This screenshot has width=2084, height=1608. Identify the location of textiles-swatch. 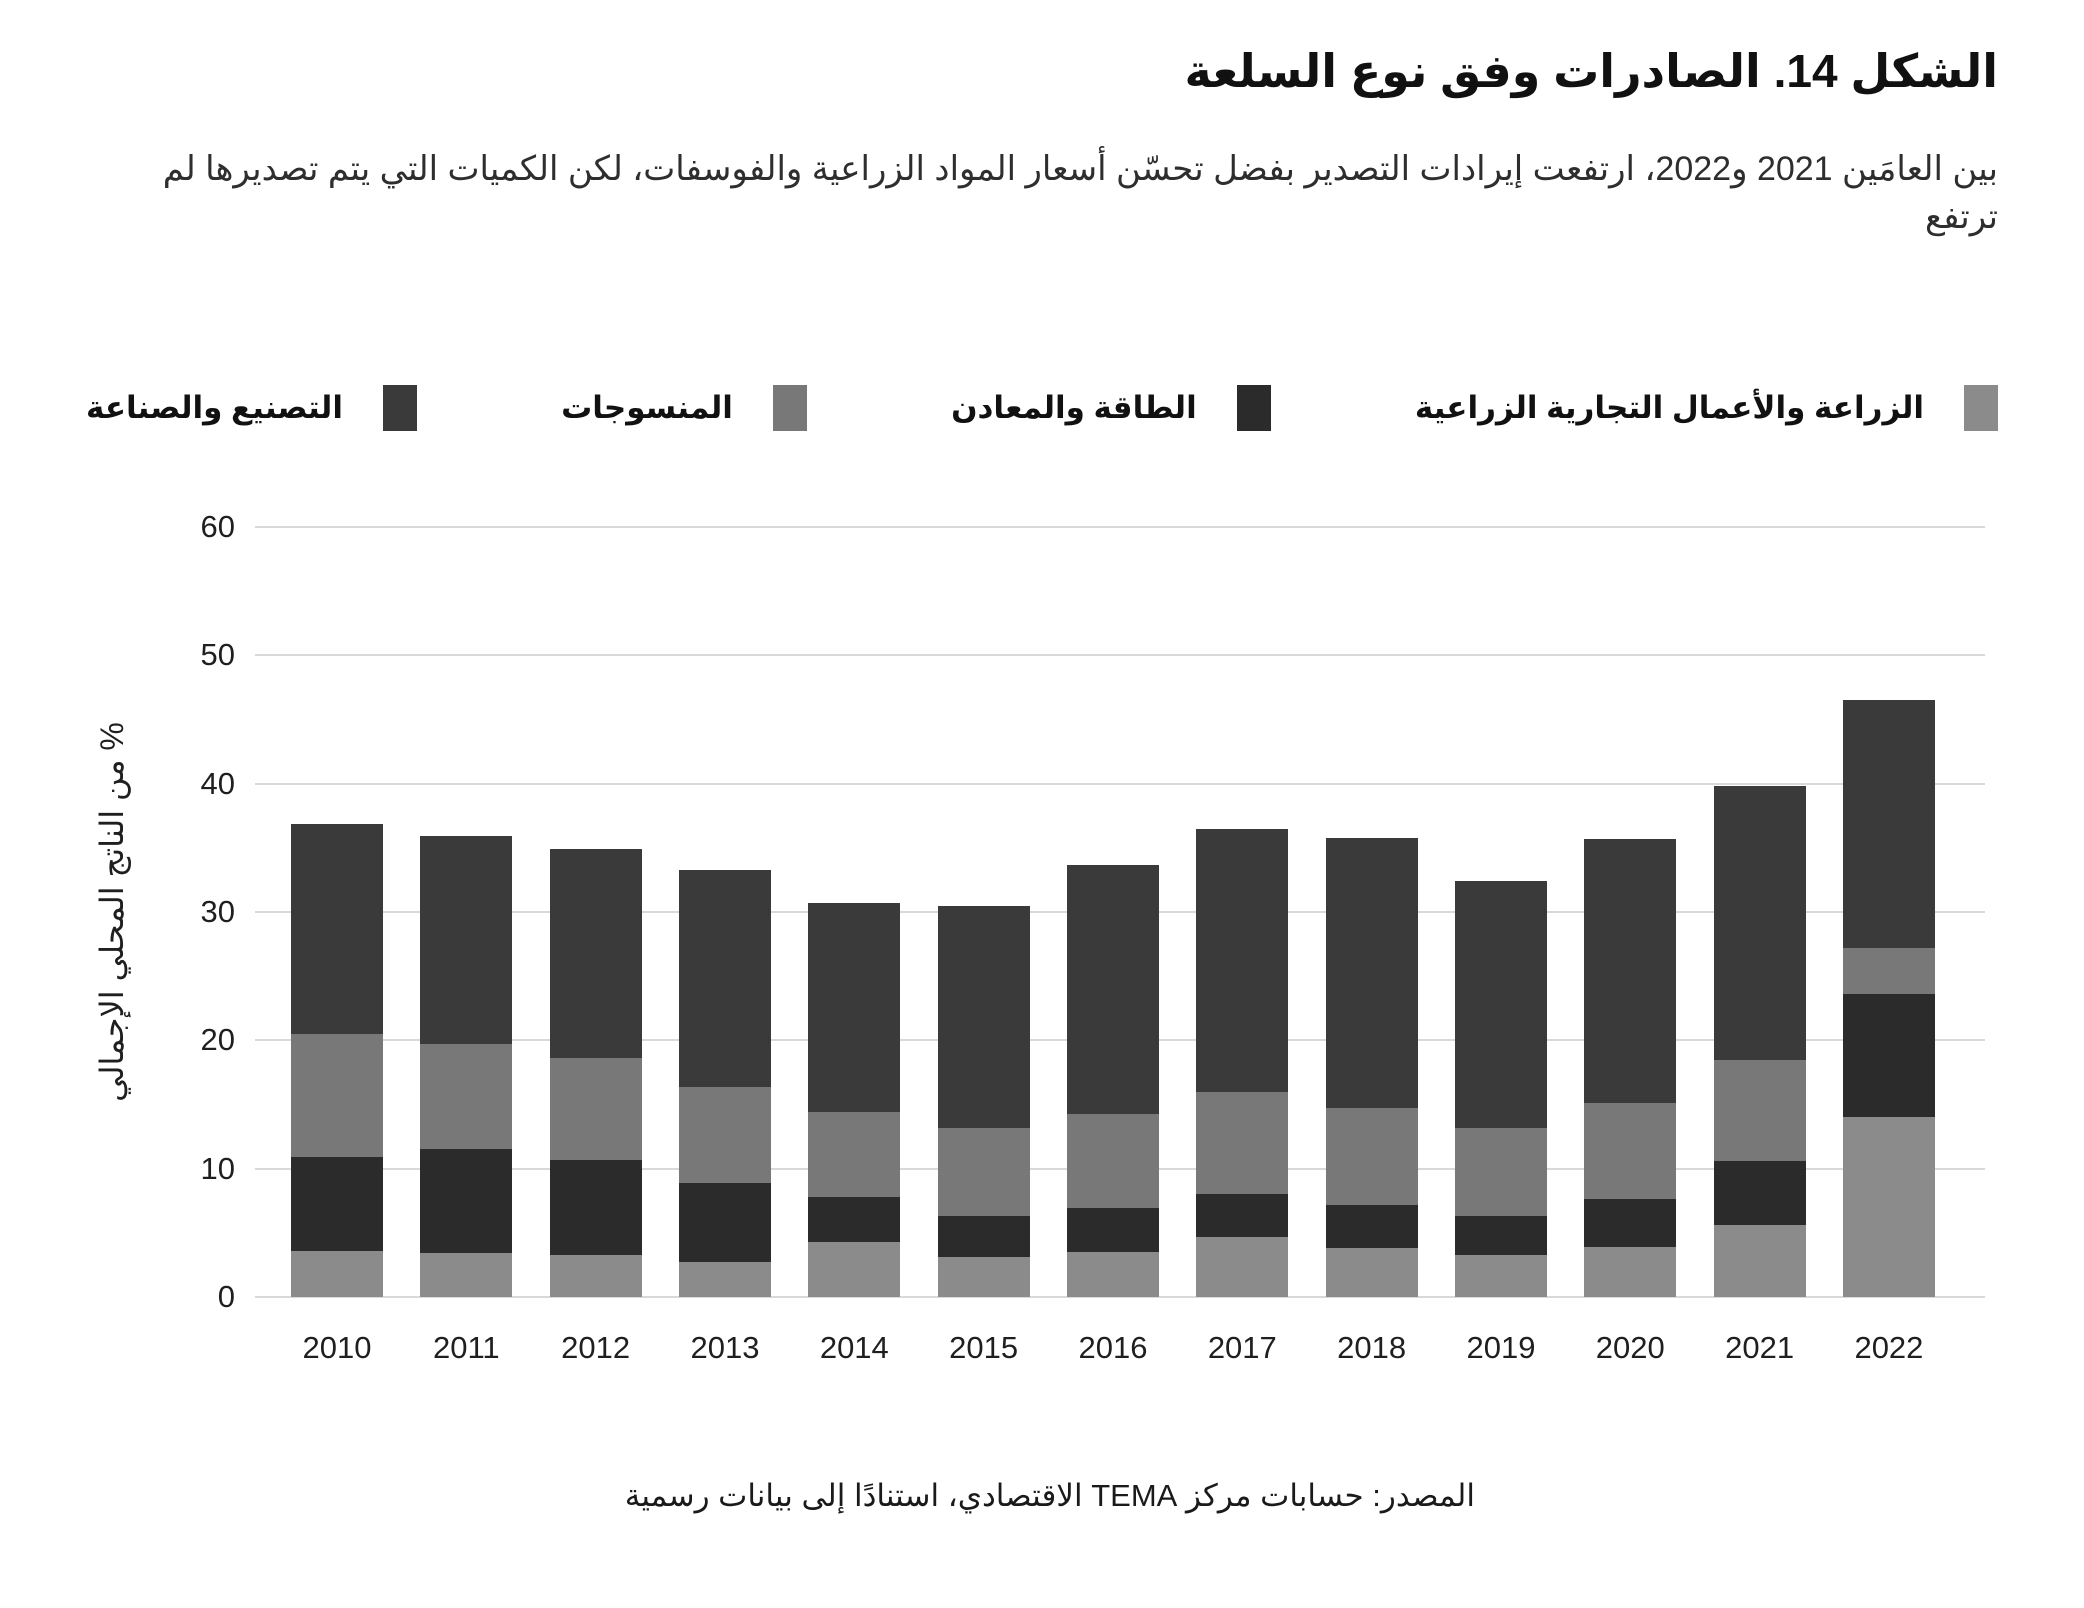
(789, 408).